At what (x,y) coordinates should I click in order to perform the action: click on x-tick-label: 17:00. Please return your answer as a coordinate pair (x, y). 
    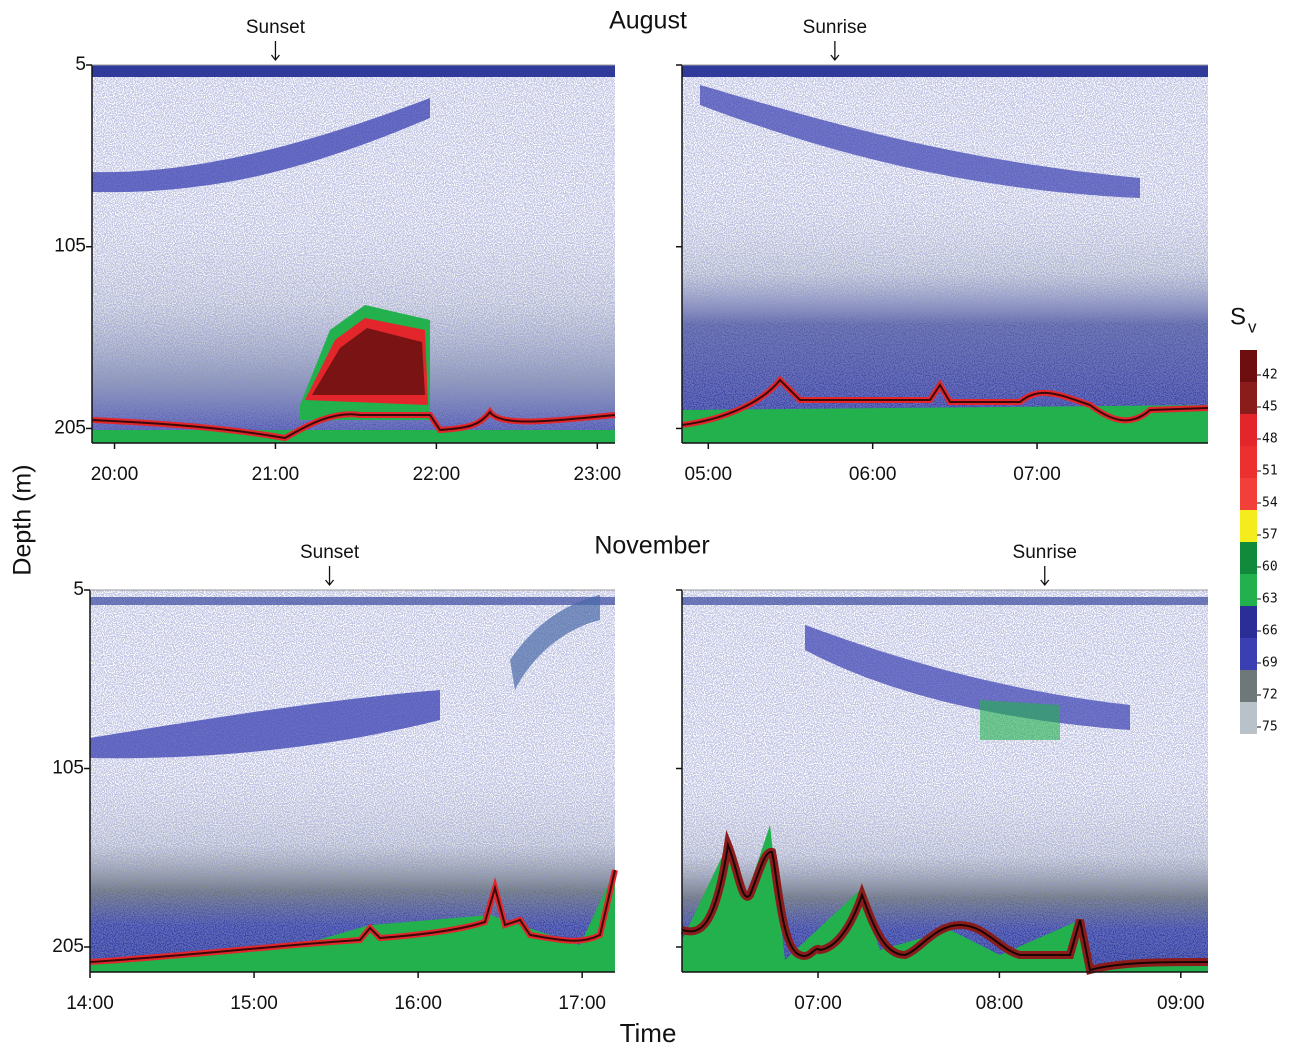
    Looking at the image, I should click on (582, 1003).